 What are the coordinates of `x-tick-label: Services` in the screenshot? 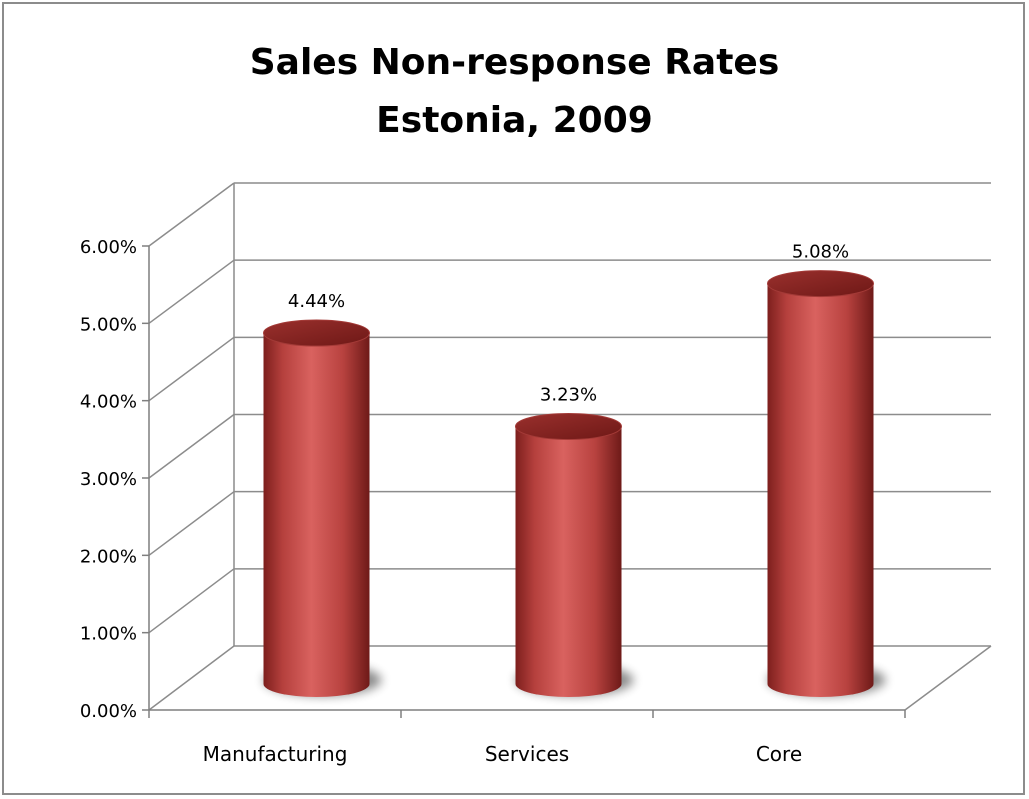 It's located at (527, 754).